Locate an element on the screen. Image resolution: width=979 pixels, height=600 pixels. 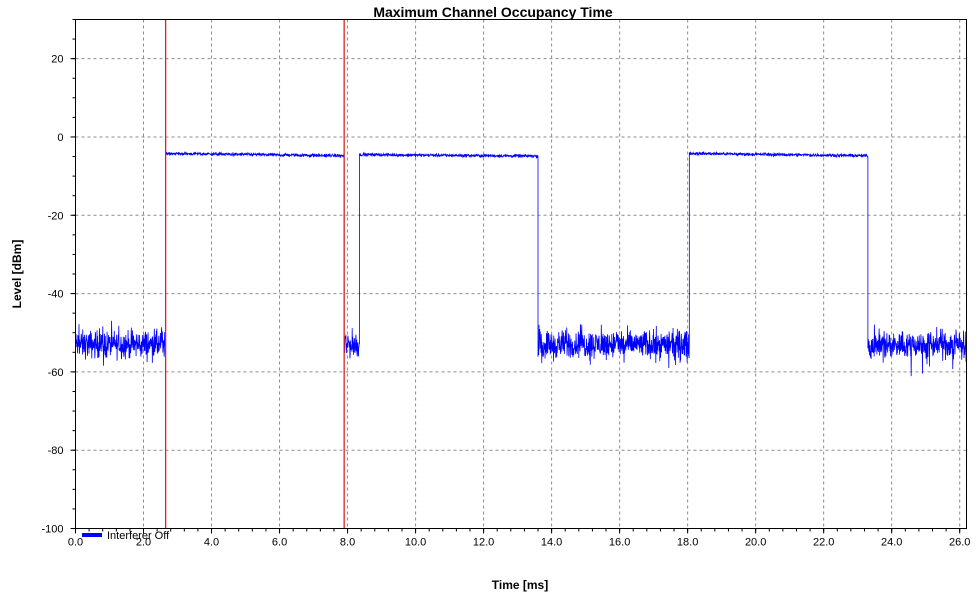
x-tick-label: 18.0 is located at coordinates (687, 543).